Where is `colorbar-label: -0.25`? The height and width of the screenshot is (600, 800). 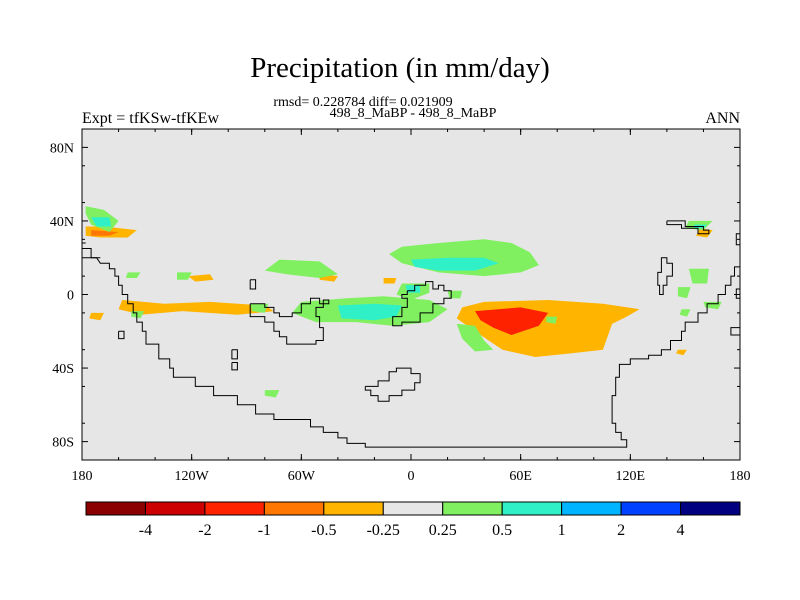
colorbar-label: -0.25 is located at coordinates (383, 530).